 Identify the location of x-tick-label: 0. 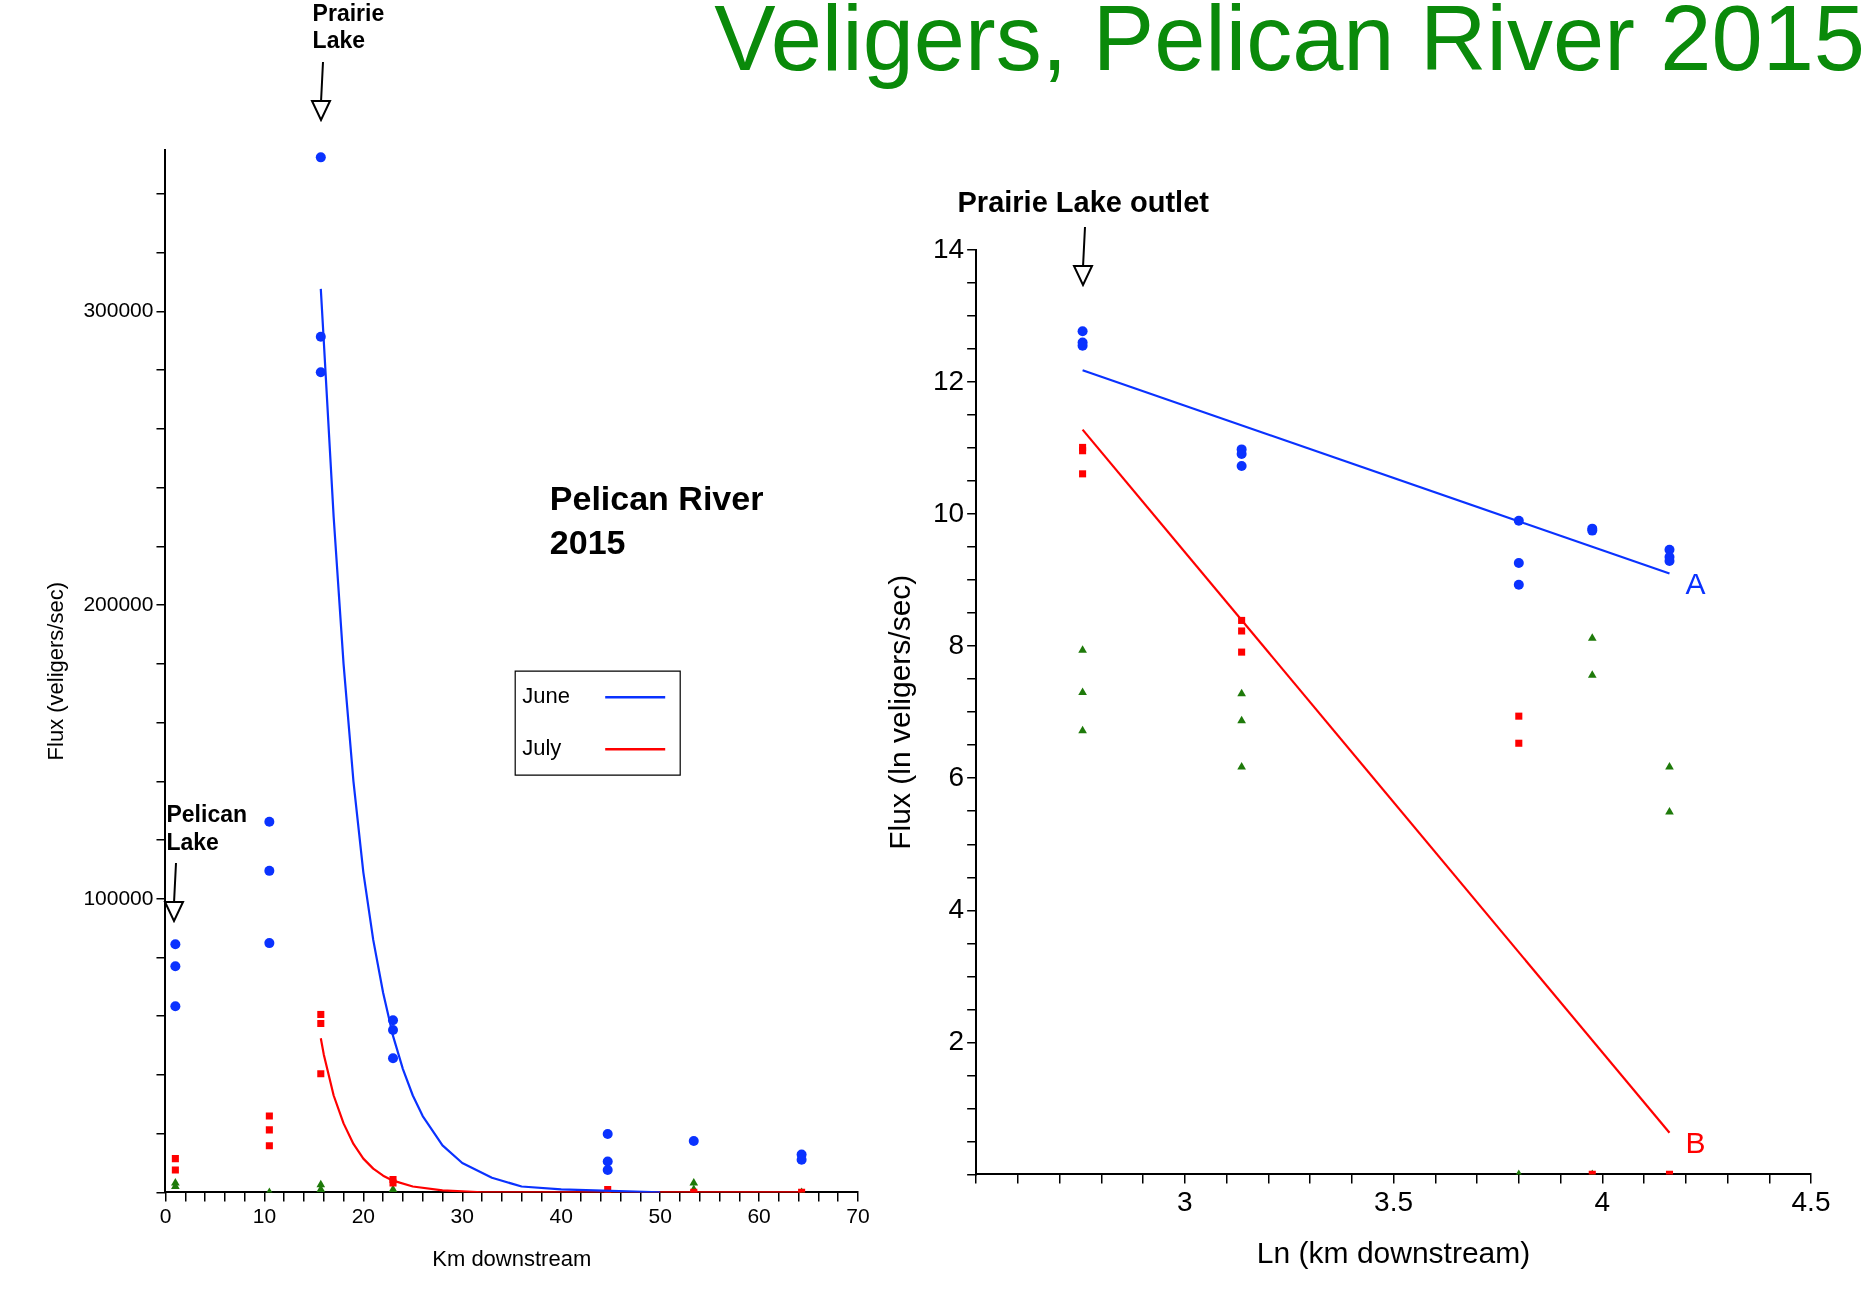
(165, 1215).